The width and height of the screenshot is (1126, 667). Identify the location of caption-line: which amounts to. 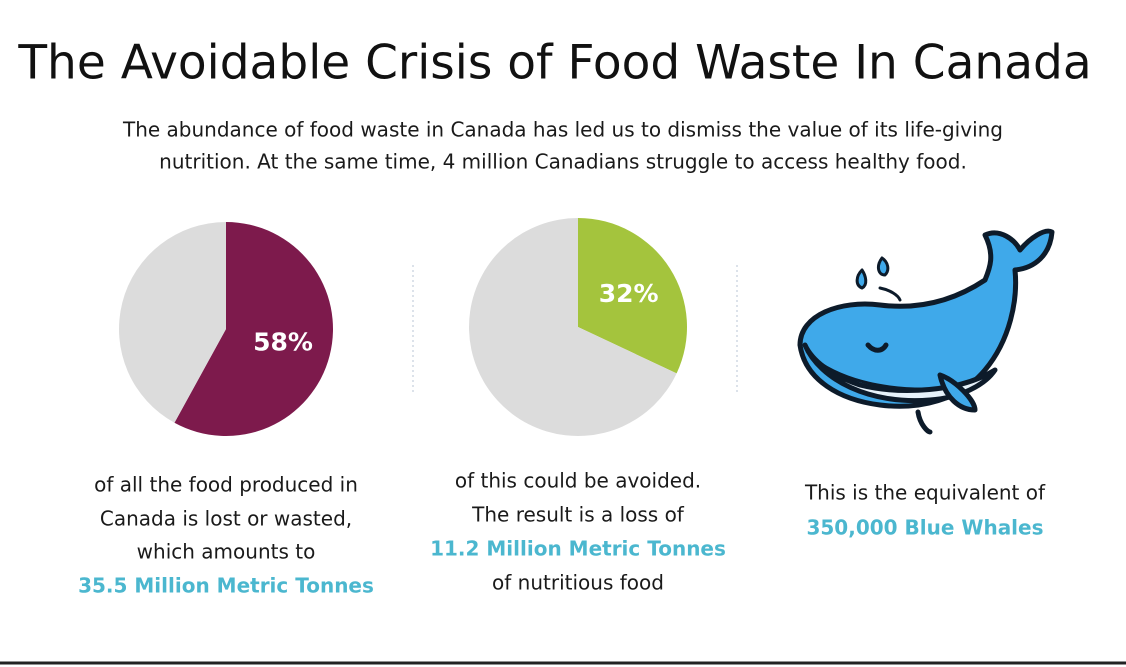
(226, 552).